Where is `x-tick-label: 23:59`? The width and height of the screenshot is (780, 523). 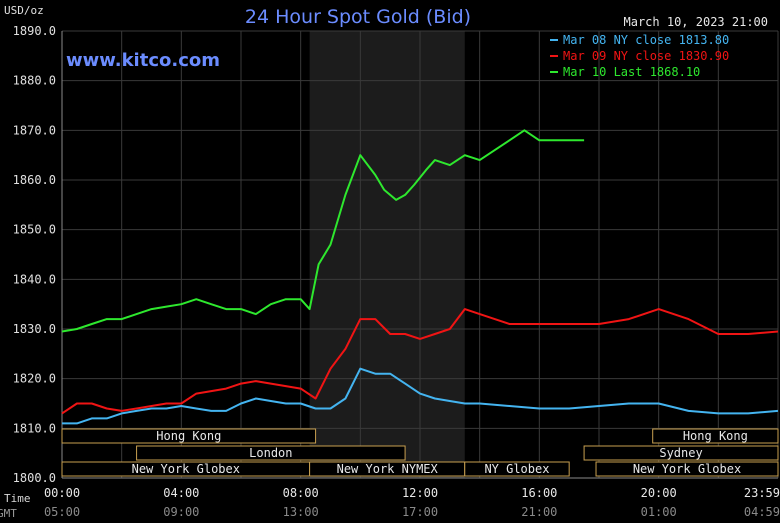
x-tick-label: 23:59 is located at coordinates (762, 493).